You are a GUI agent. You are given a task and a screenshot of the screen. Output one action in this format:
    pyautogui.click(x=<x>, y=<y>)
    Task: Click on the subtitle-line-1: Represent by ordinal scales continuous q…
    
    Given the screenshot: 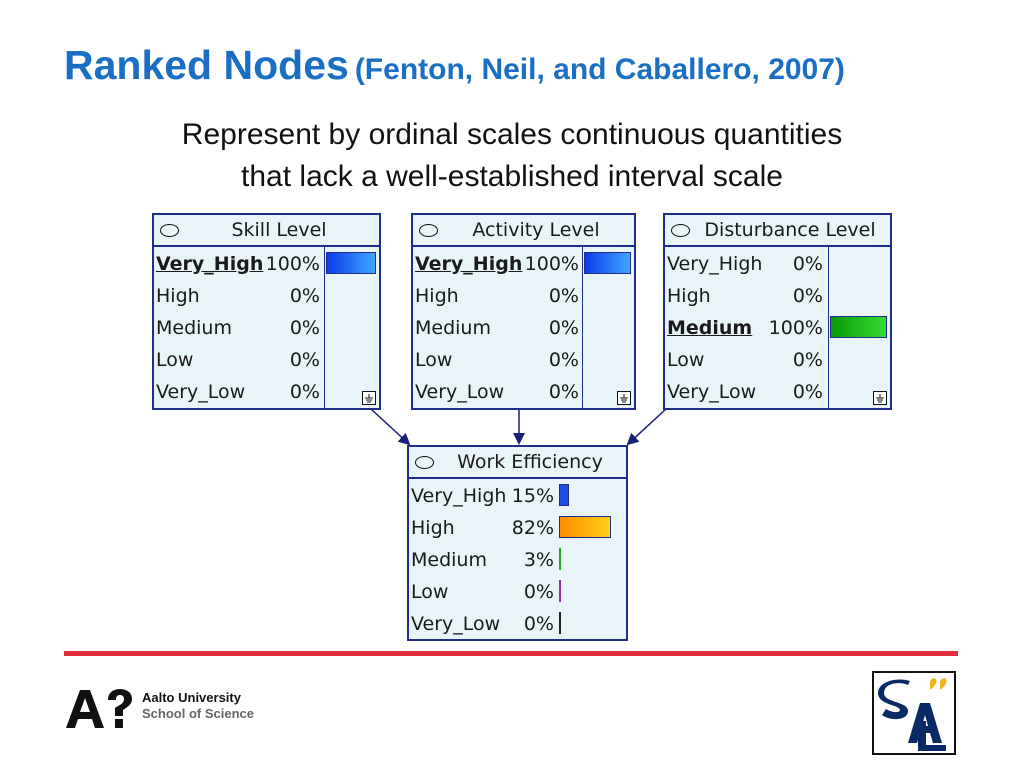 What is the action you would take?
    pyautogui.click(x=512, y=134)
    